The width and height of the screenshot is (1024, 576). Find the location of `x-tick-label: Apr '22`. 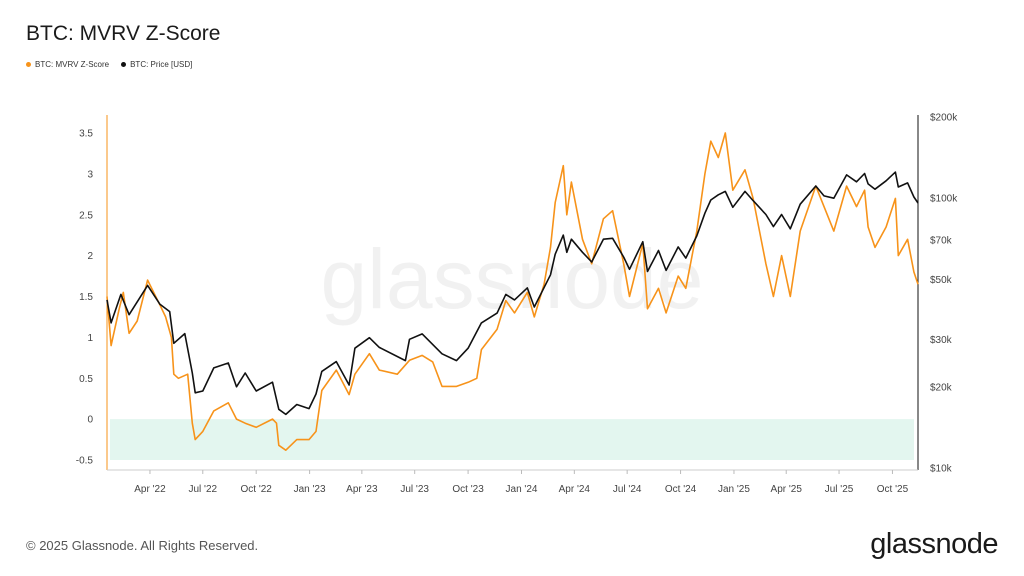

x-tick-label: Apr '22 is located at coordinates (150, 489).